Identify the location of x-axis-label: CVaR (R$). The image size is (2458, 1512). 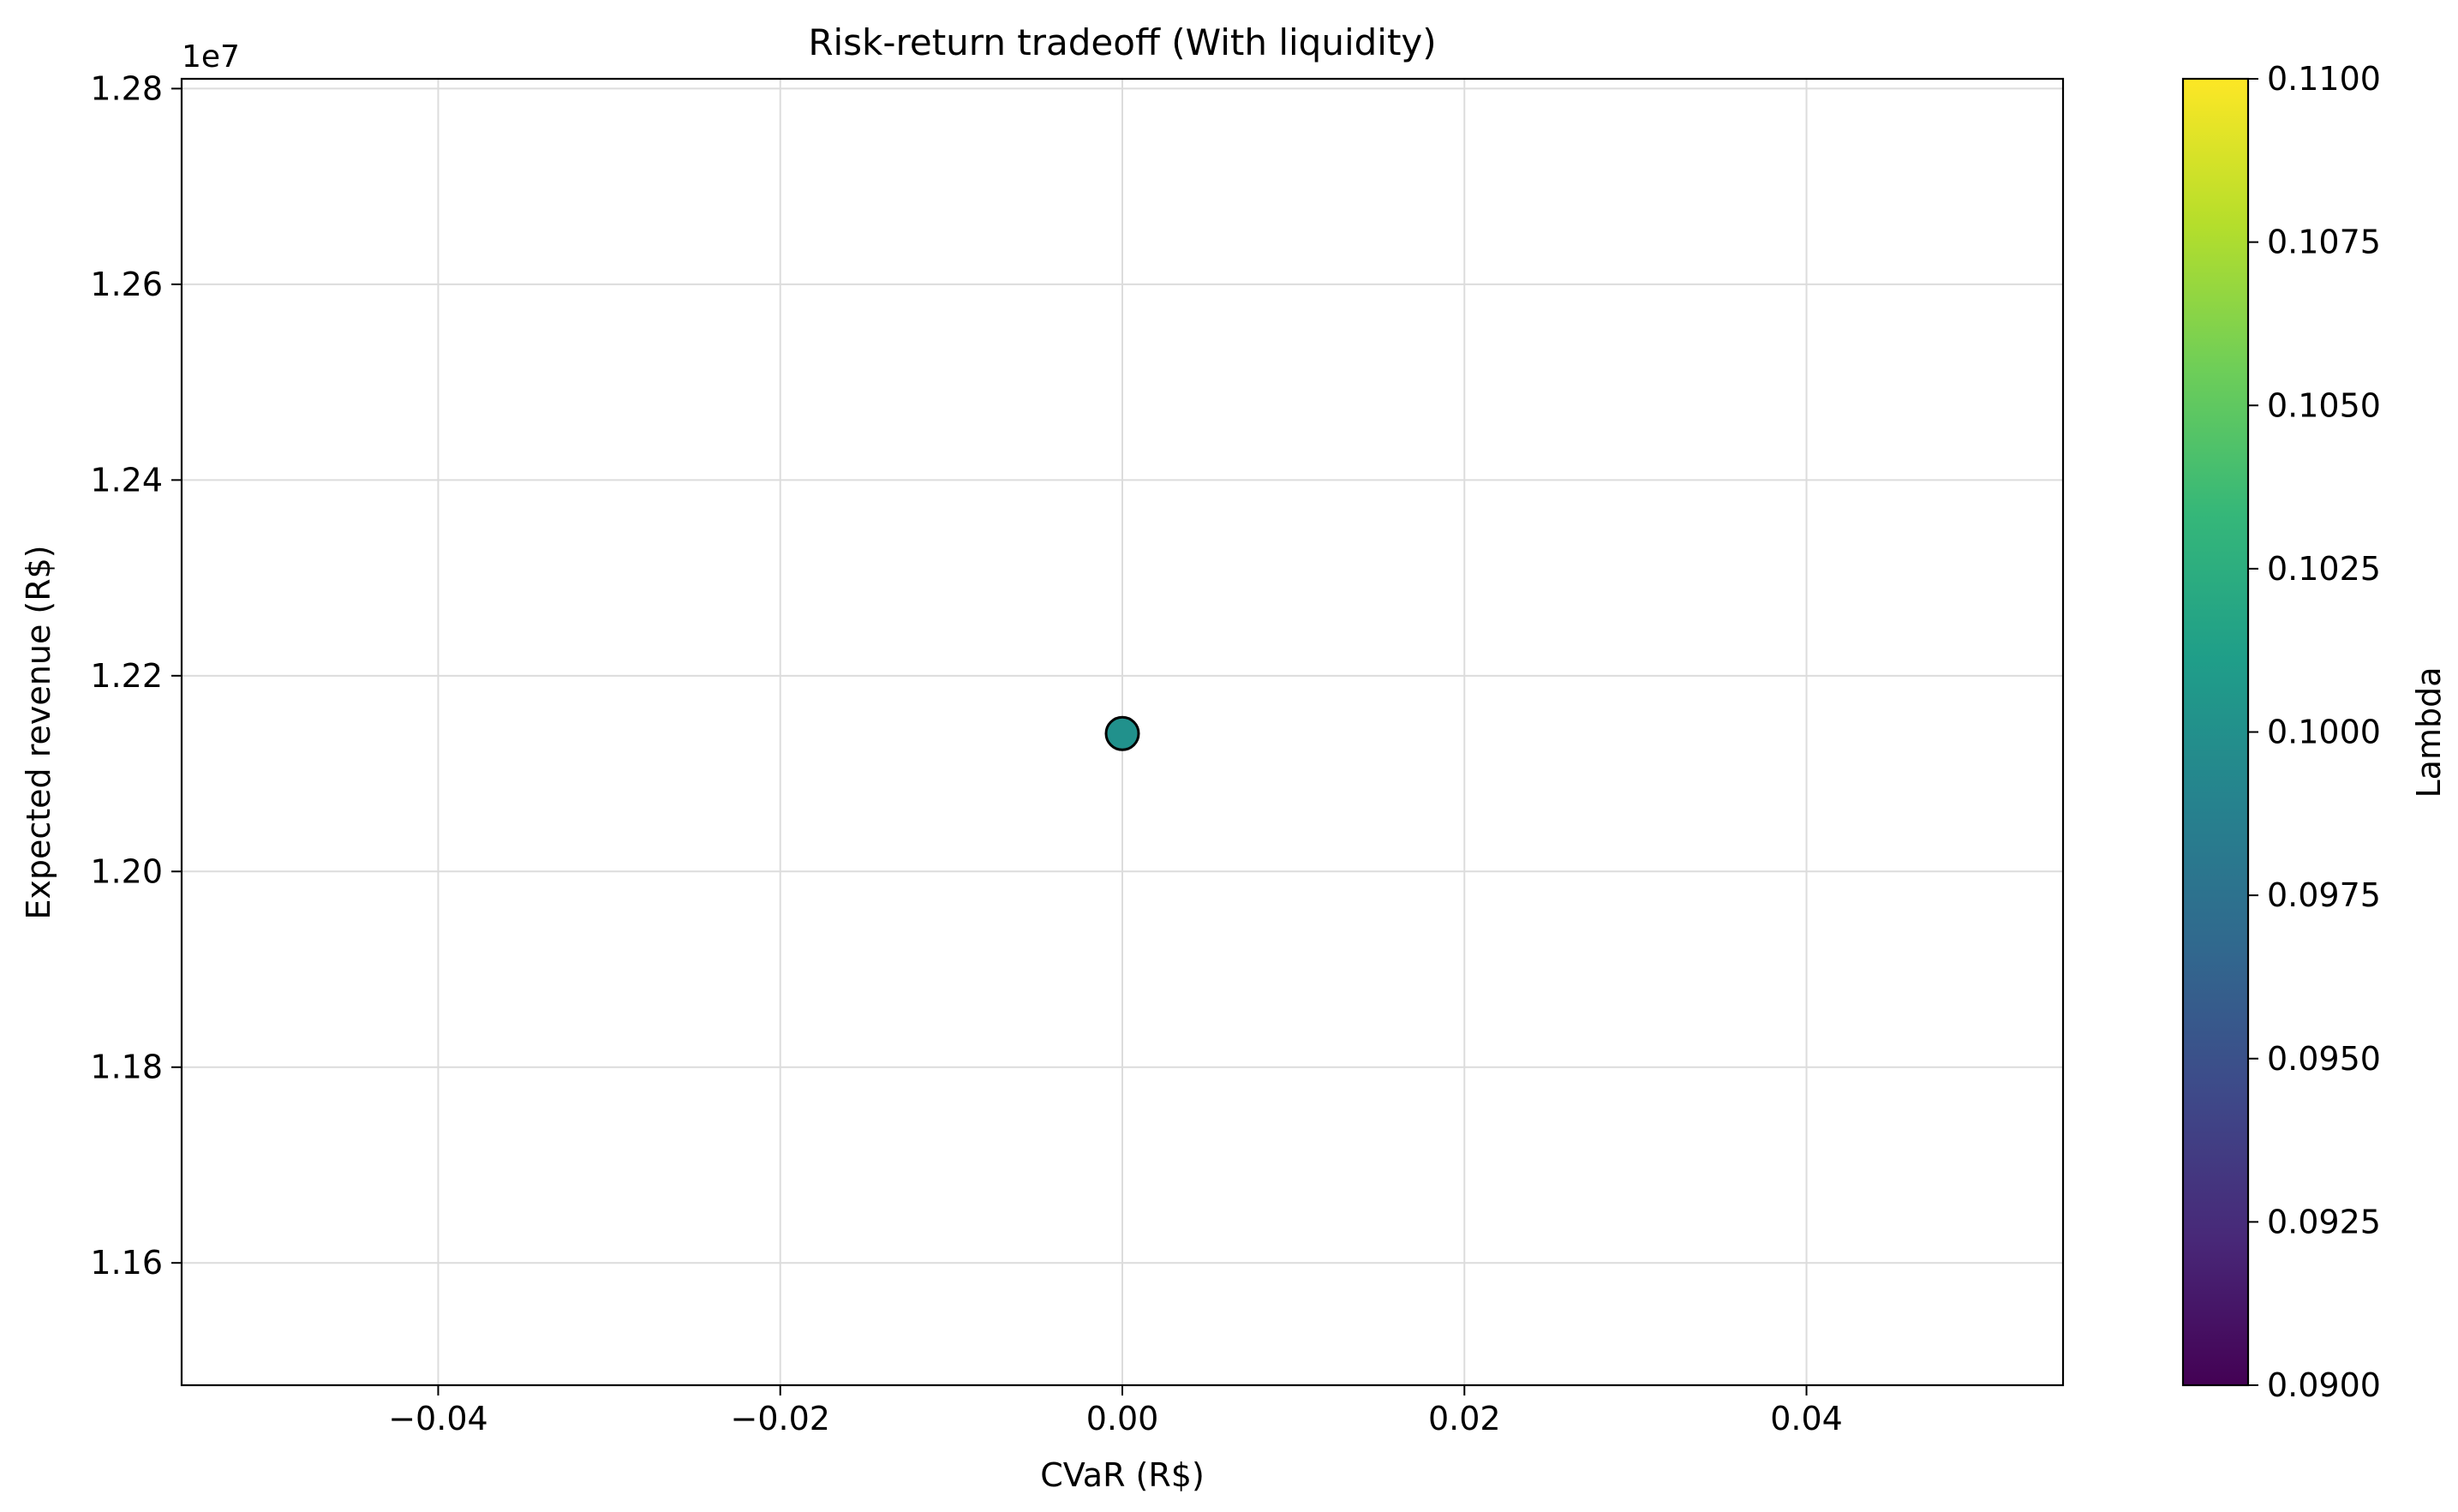
(1123, 1475).